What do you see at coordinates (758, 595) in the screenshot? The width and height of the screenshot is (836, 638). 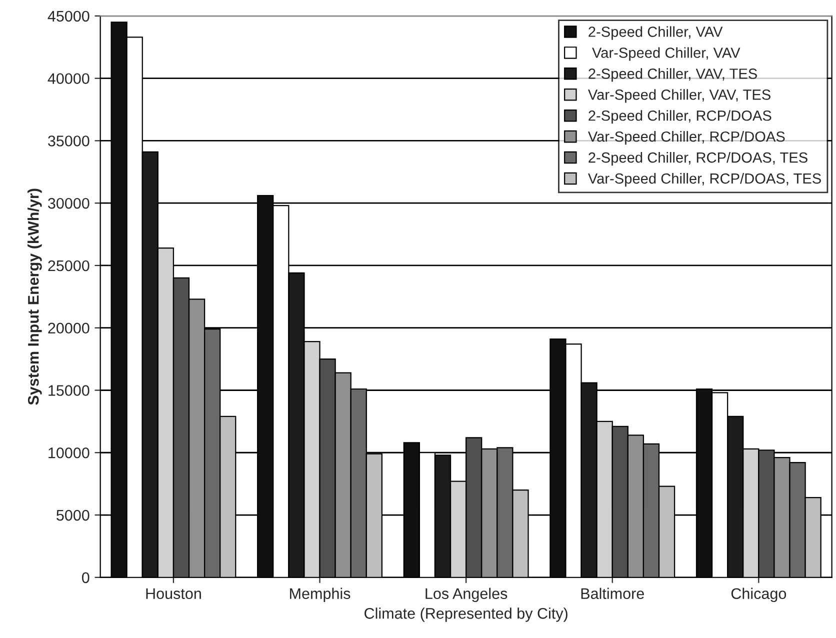 I see `x-tick-label: Chicago` at bounding box center [758, 595].